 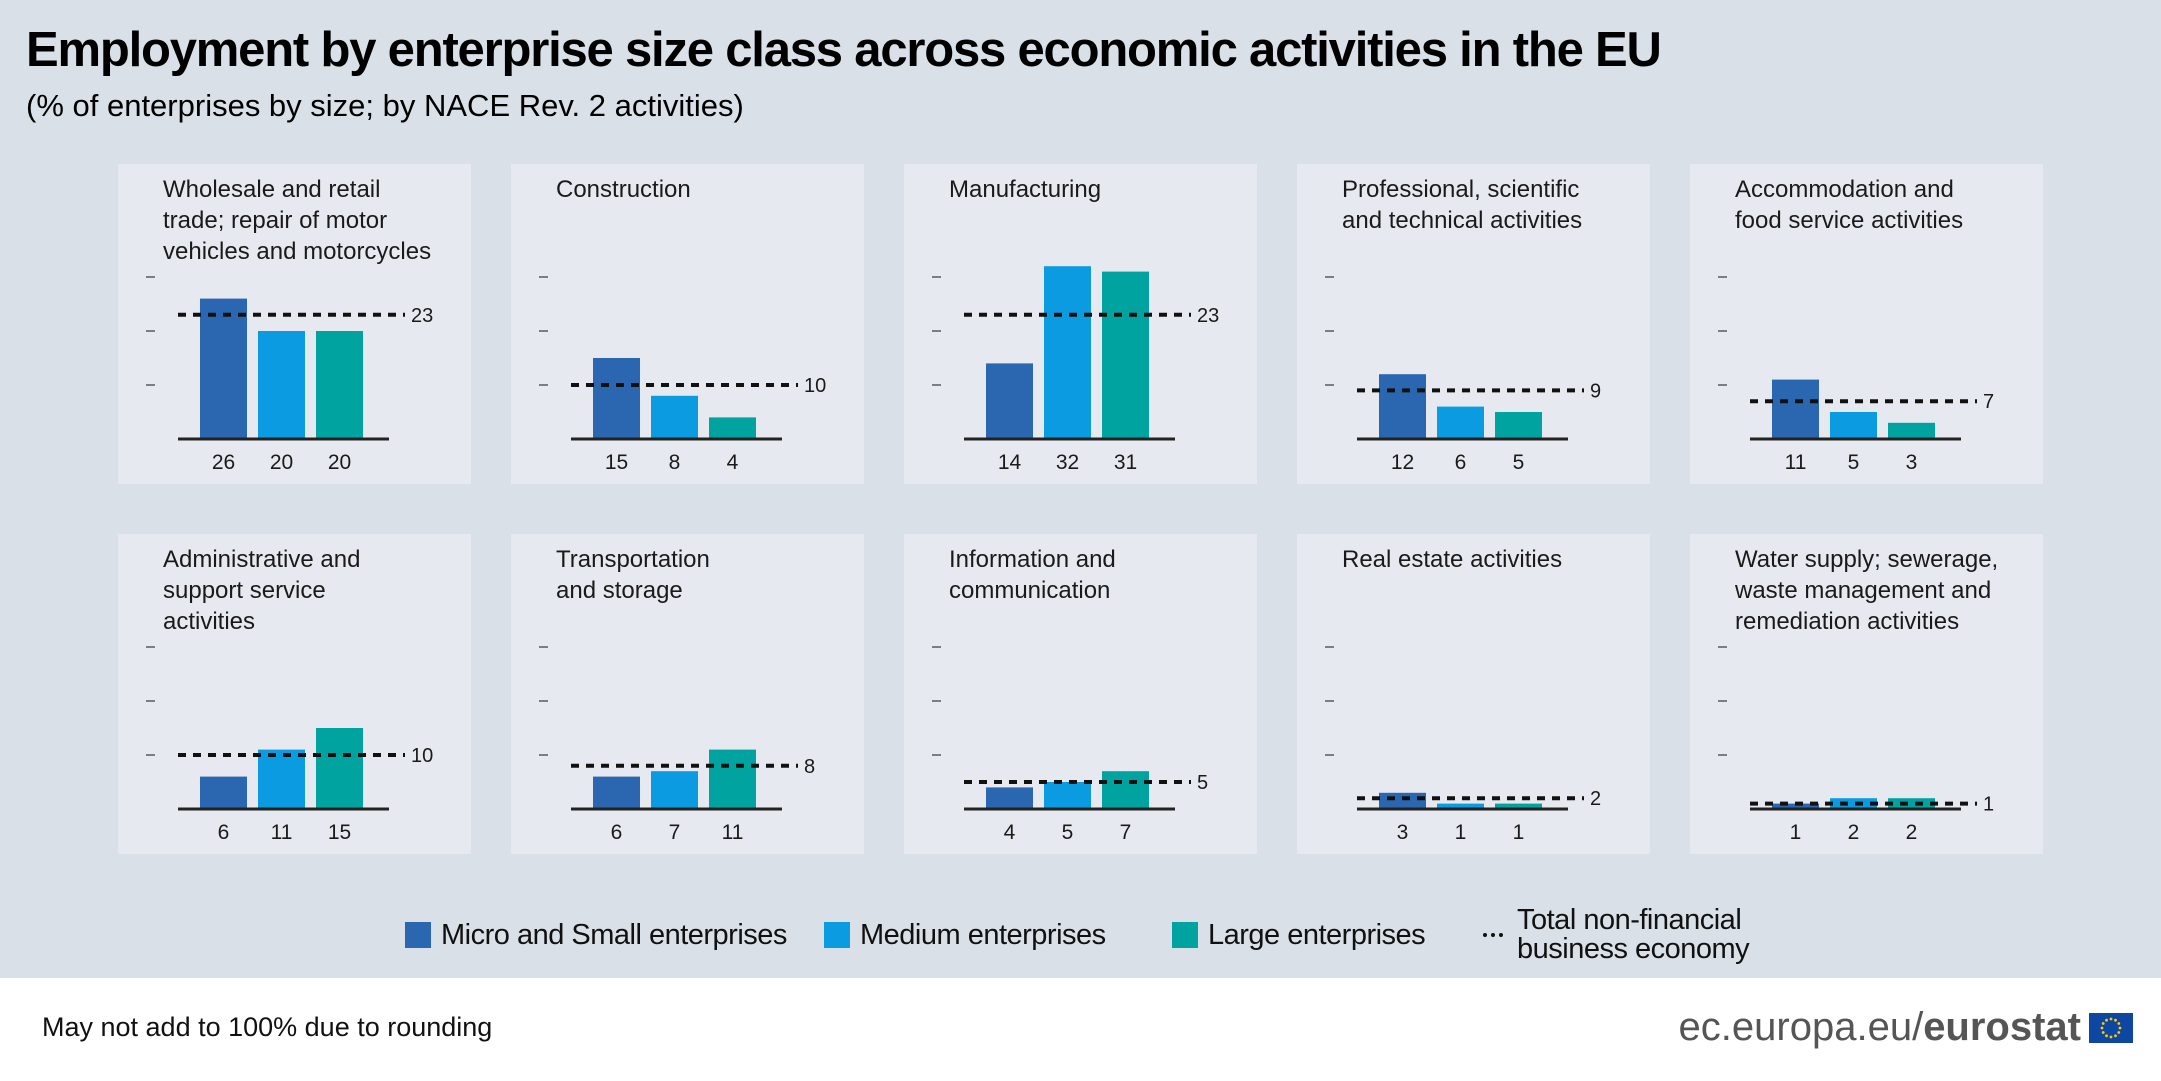 What do you see at coordinates (1202, 783) in the screenshot?
I see `total-average-label: 5` at bounding box center [1202, 783].